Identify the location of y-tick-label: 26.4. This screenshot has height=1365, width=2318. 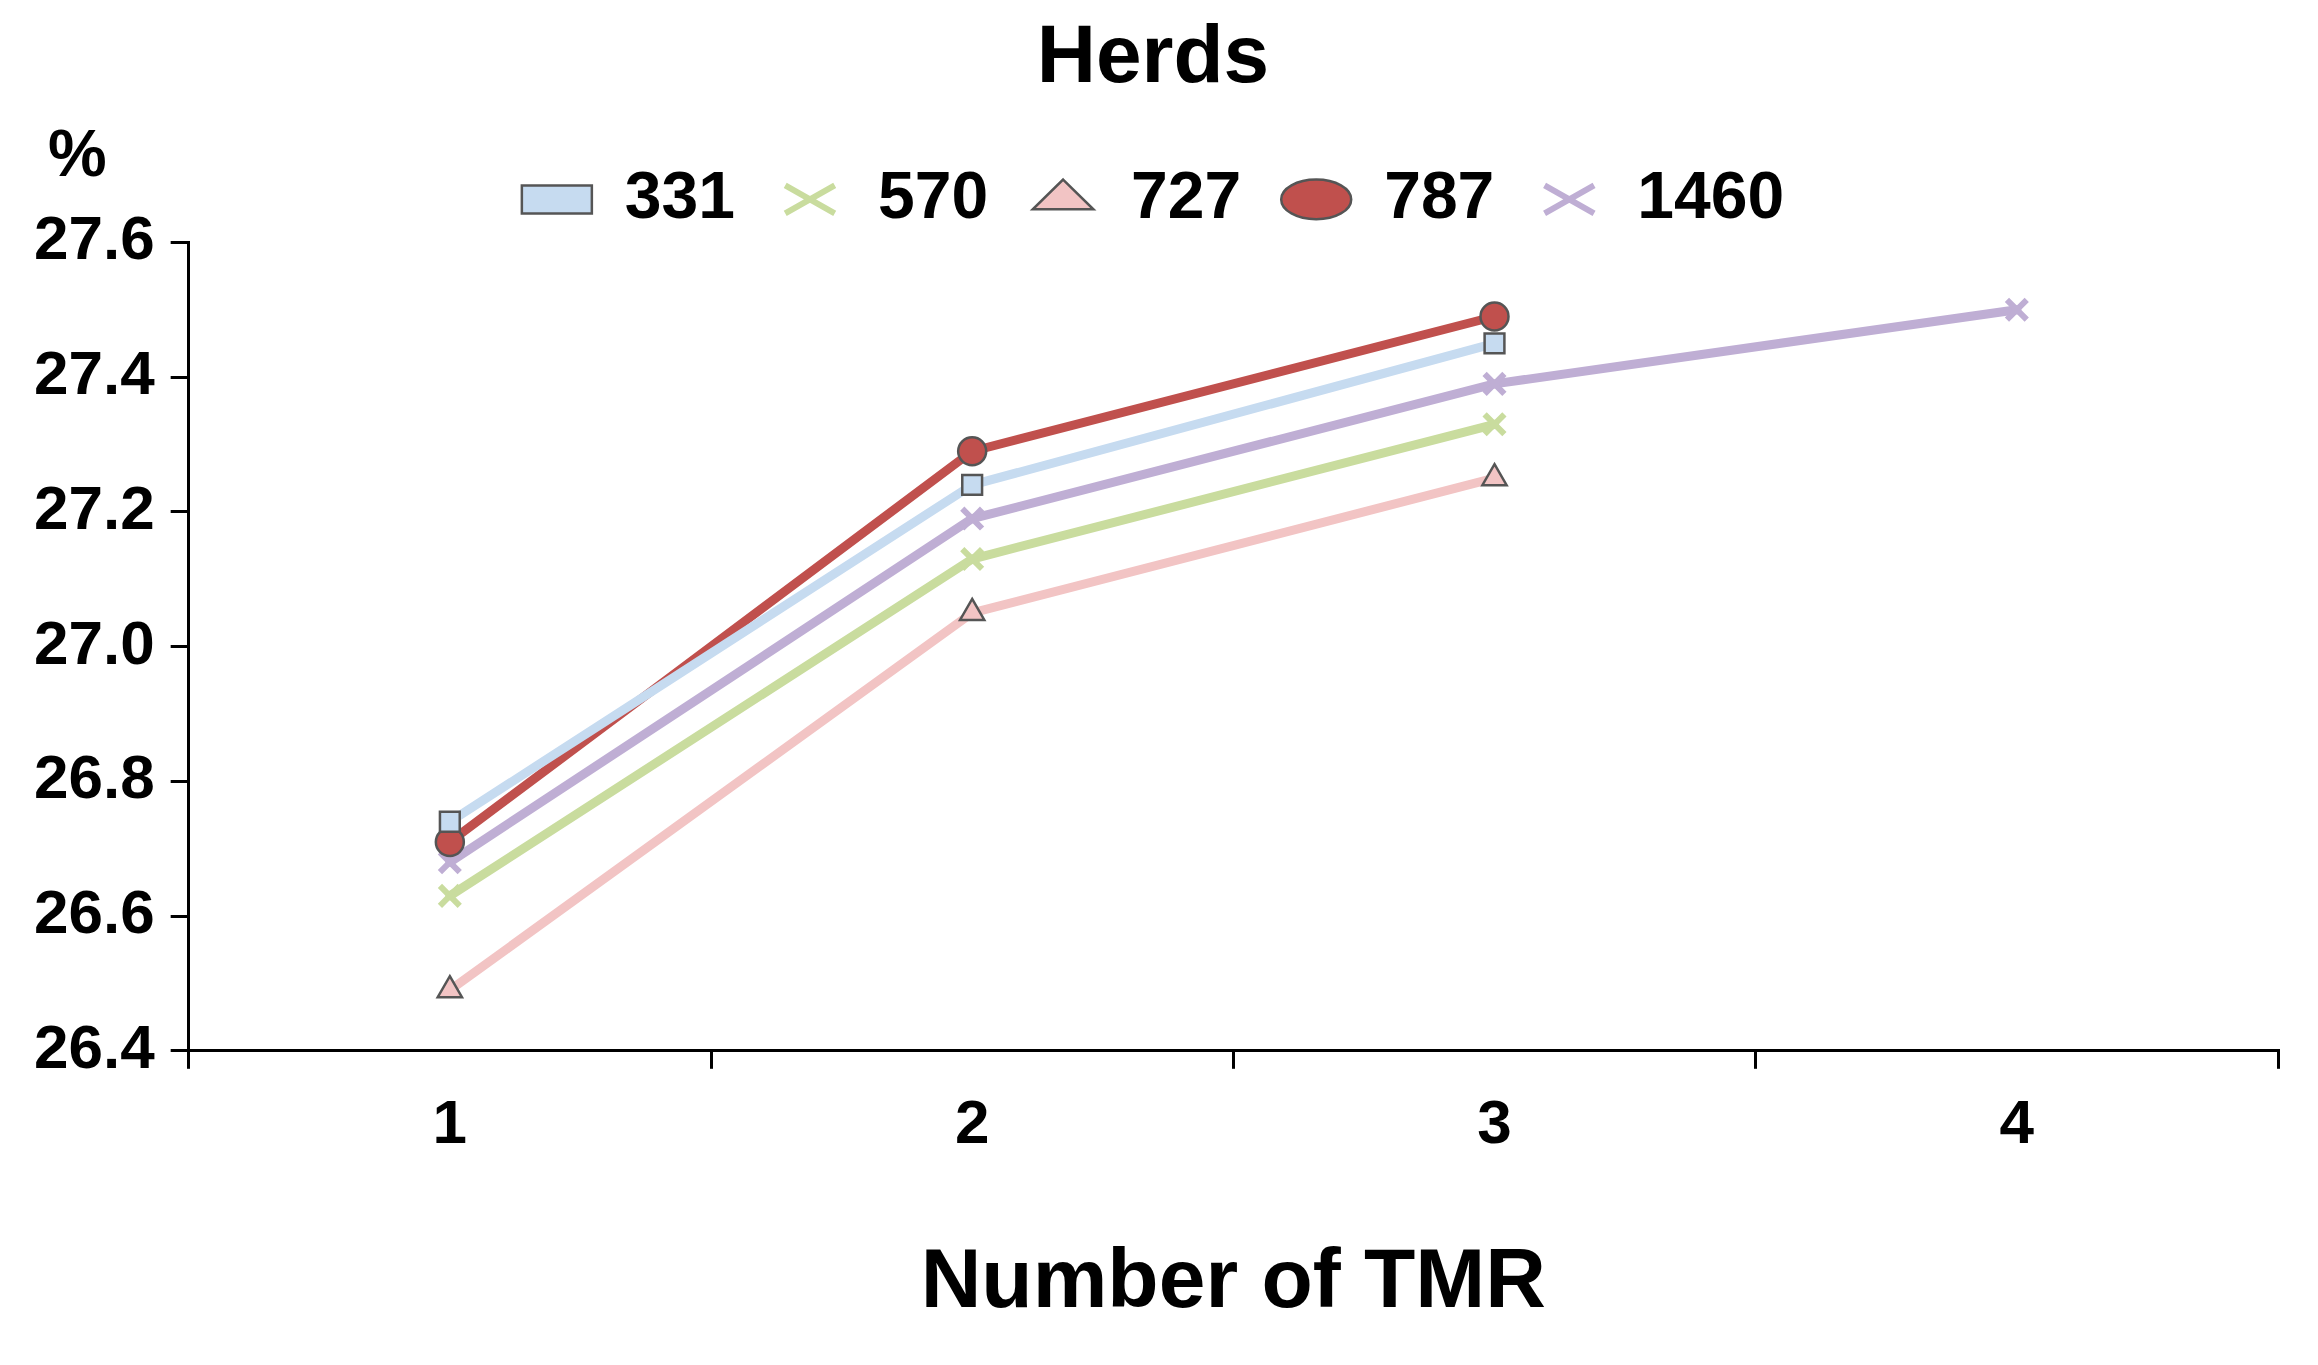
(95, 1046).